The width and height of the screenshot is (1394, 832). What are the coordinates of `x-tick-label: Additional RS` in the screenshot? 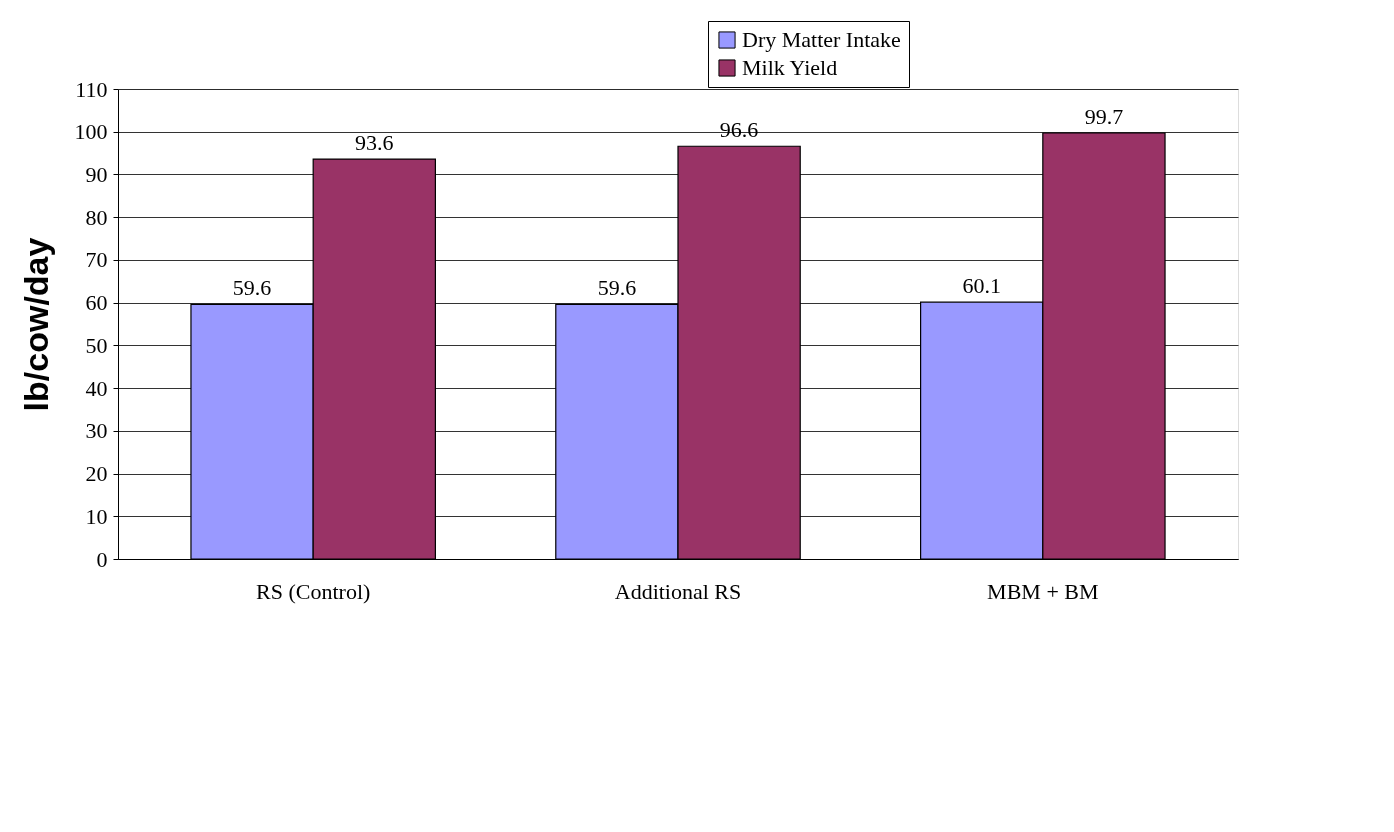 It's located at (678, 591).